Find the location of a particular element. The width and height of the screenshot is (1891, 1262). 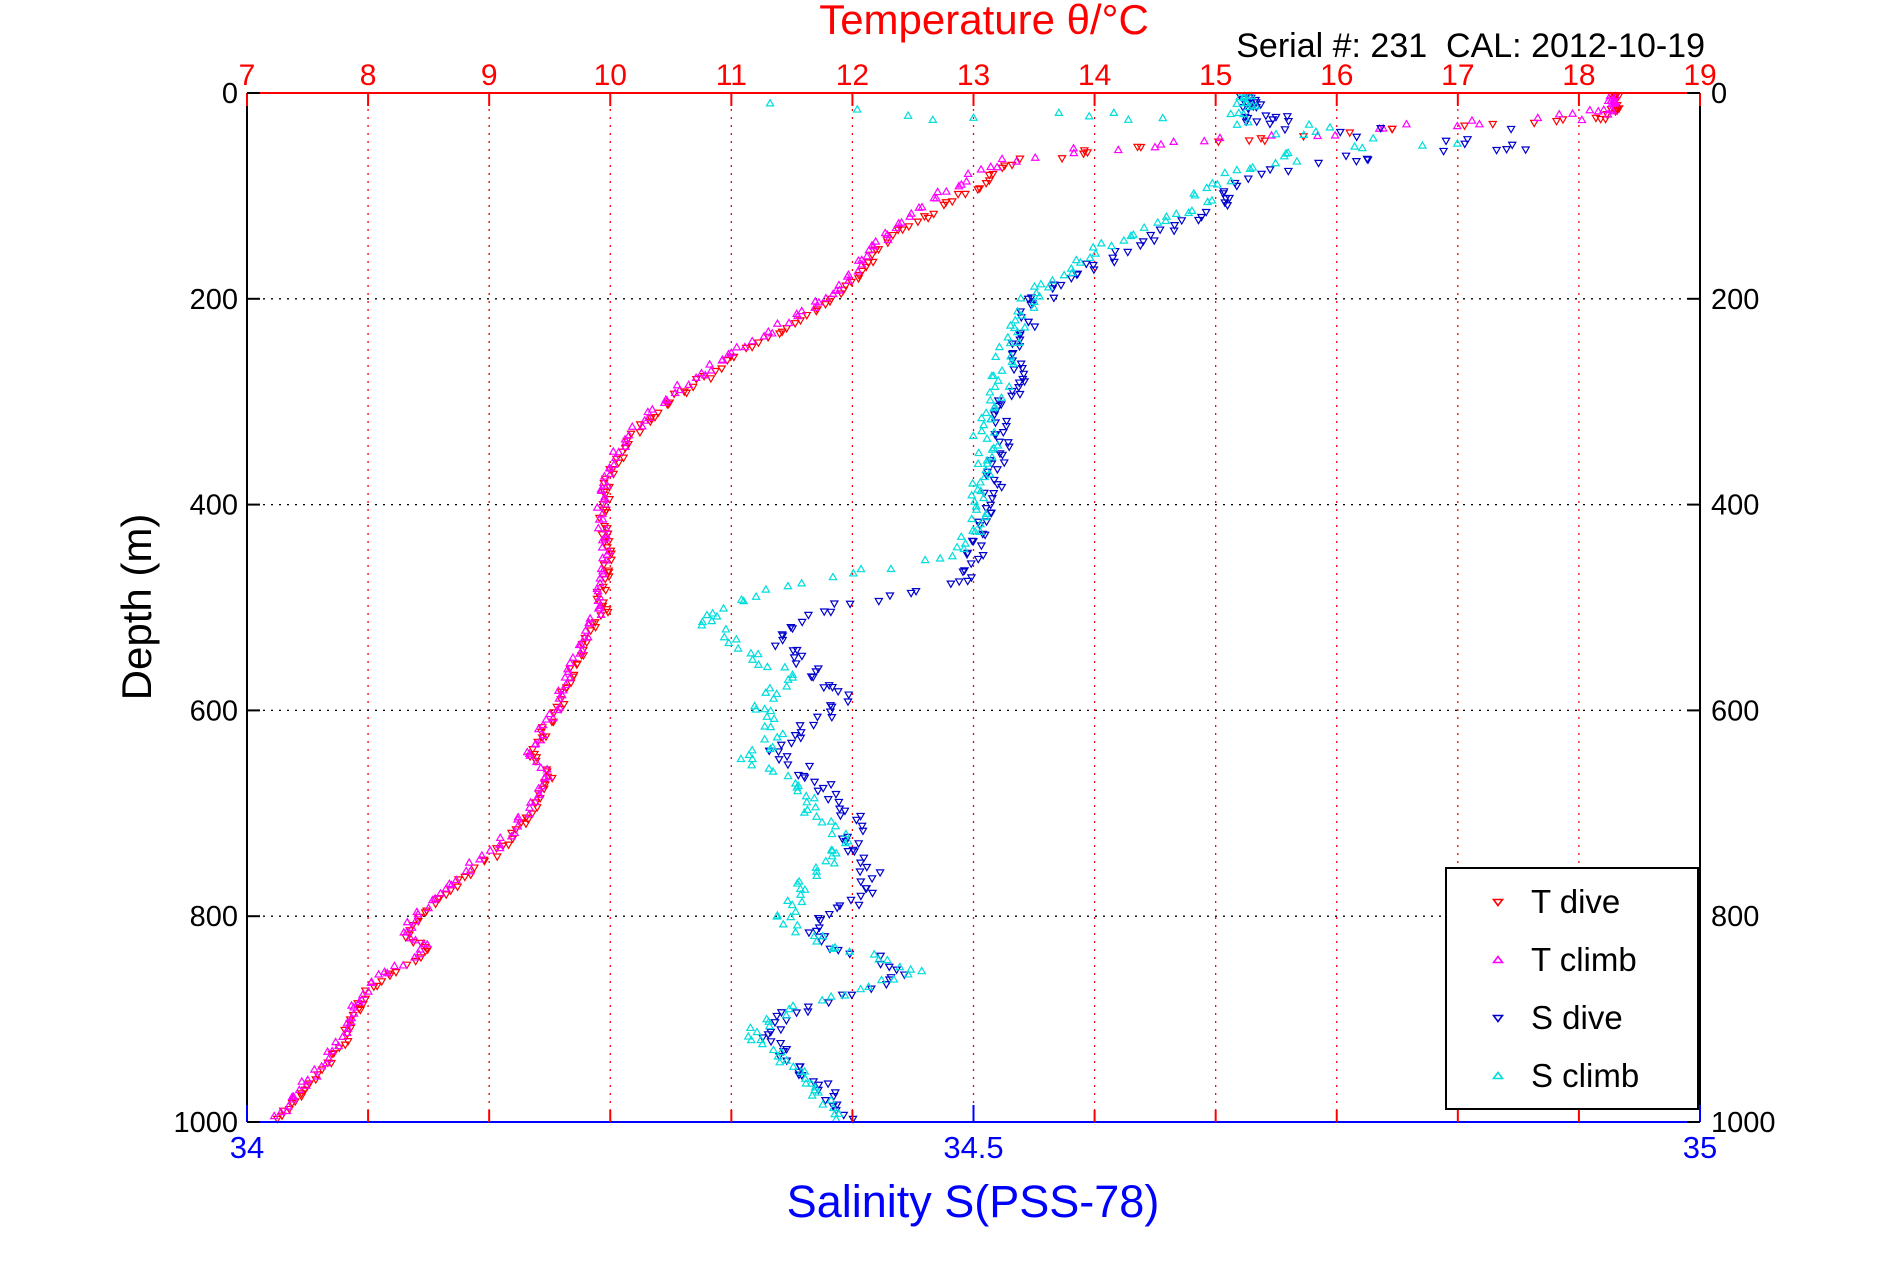

legend-box: T dive T climb S dive S climb is located at coordinates (1572, 988).